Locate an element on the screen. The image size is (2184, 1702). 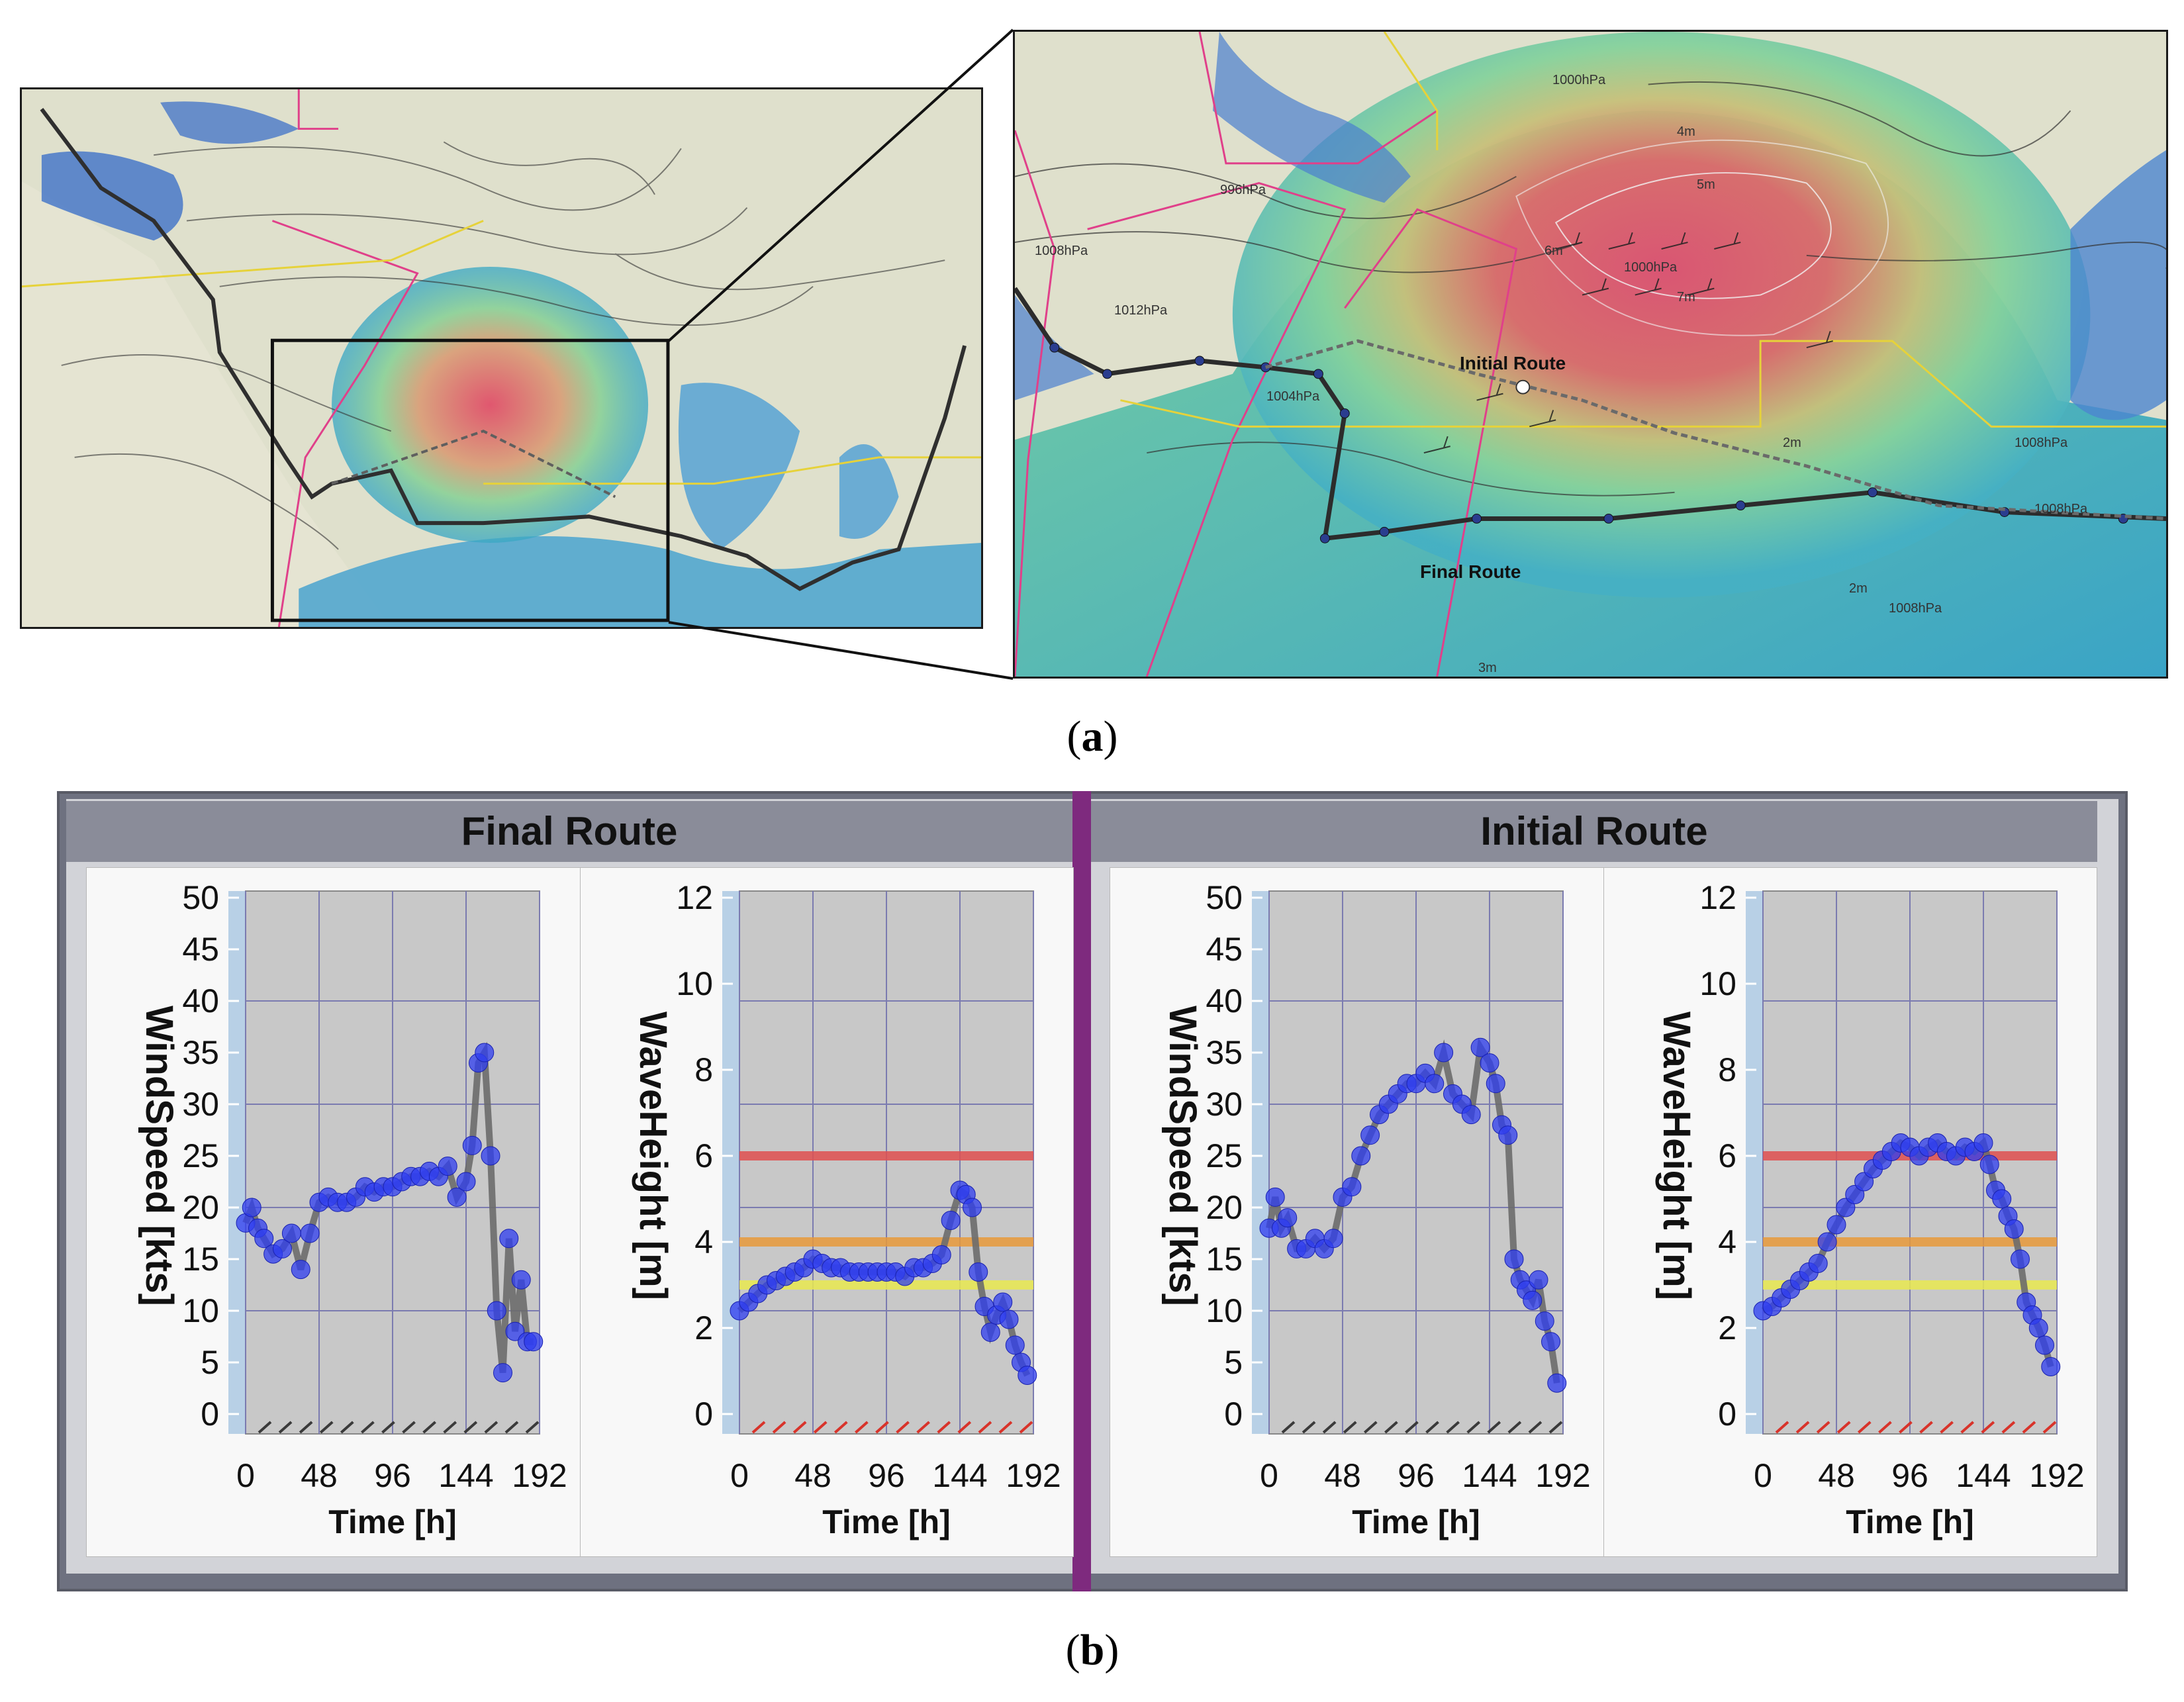
wave-contour-label: 6m is located at coordinates (1553, 251).